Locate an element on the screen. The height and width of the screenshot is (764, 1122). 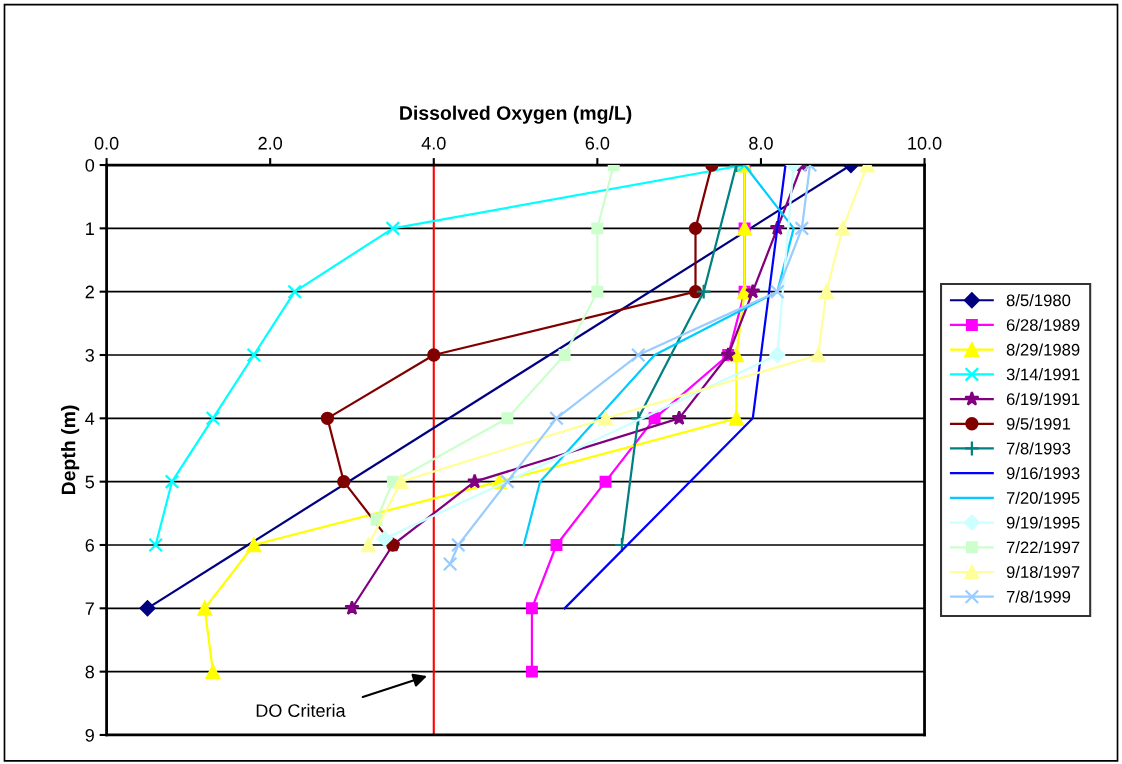
legend-label: 7/8/1999 is located at coordinates (1038, 596).